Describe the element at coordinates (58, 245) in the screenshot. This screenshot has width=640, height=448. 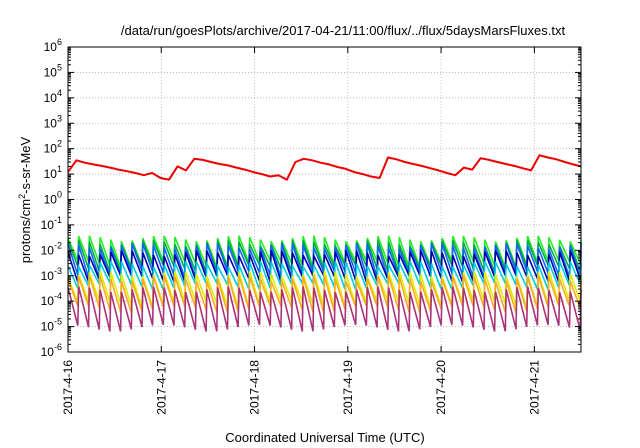
I see `y-tick-exponent: -2` at that location.